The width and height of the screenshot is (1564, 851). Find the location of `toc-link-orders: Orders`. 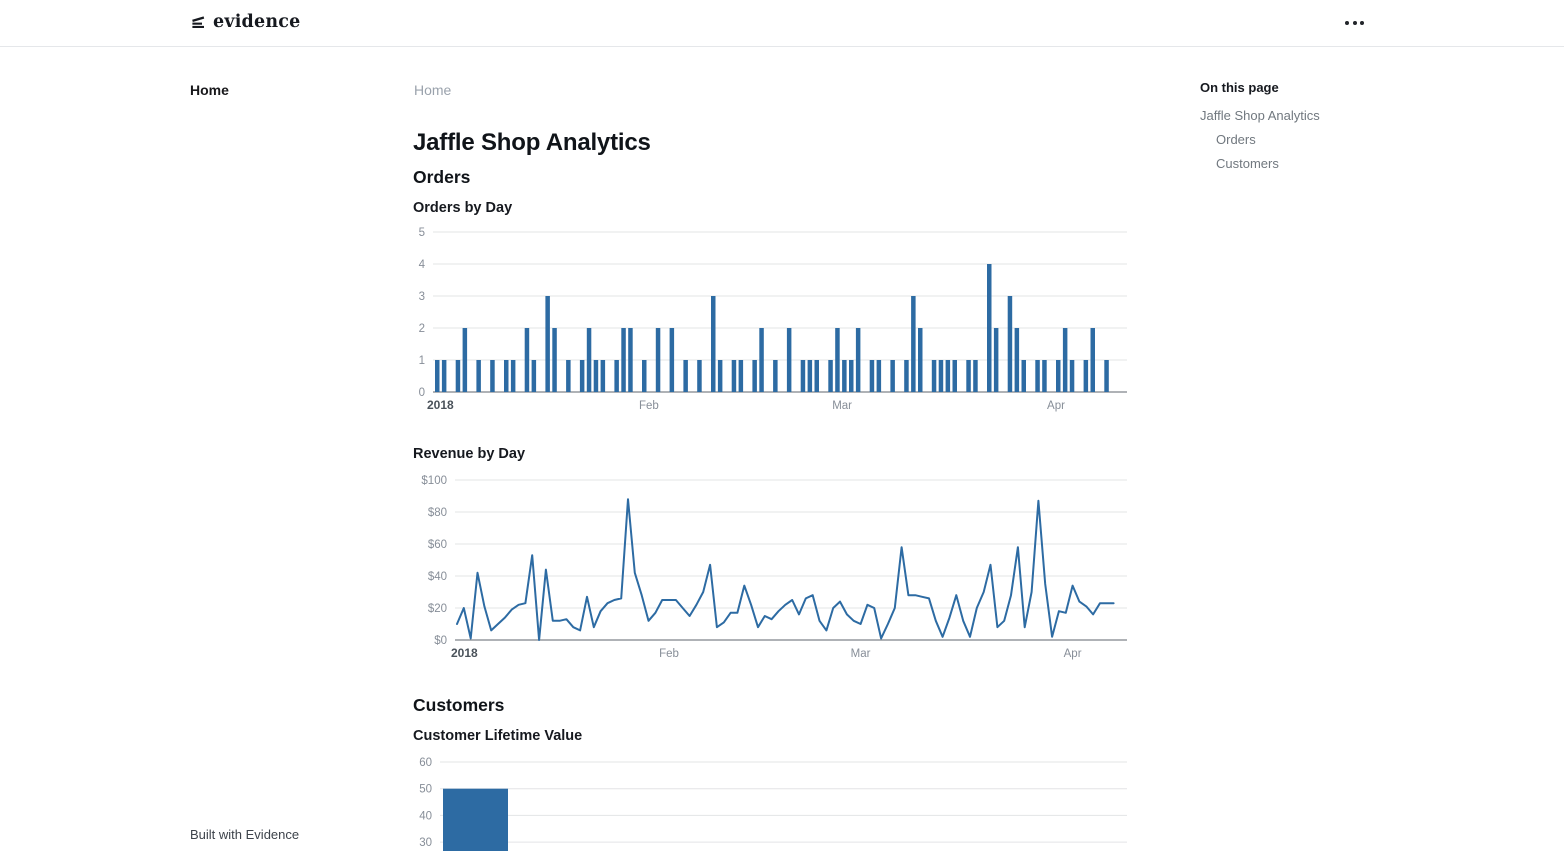

toc-link-orders: Orders is located at coordinates (1236, 139).